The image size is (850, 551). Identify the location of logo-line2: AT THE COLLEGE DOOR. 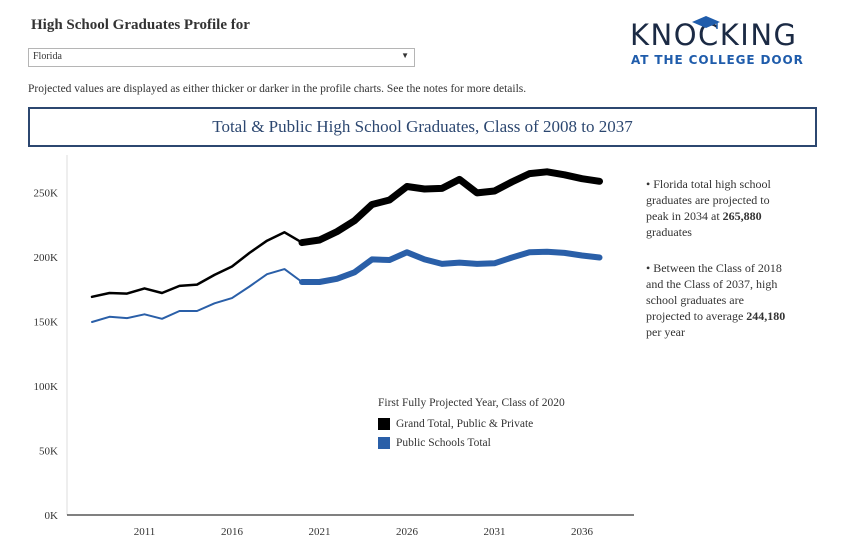
(717, 60).